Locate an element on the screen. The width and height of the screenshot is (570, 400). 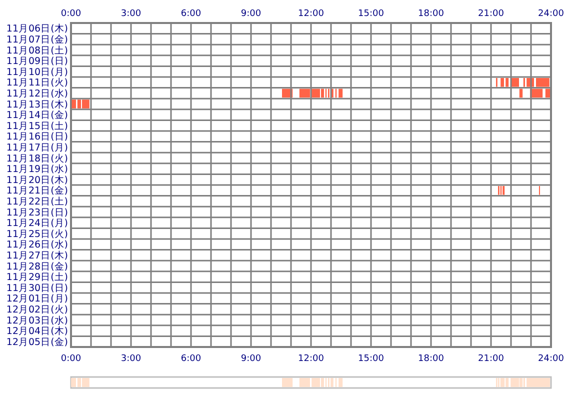
y-tick-label: 11月22日(土) is located at coordinates (37, 202).